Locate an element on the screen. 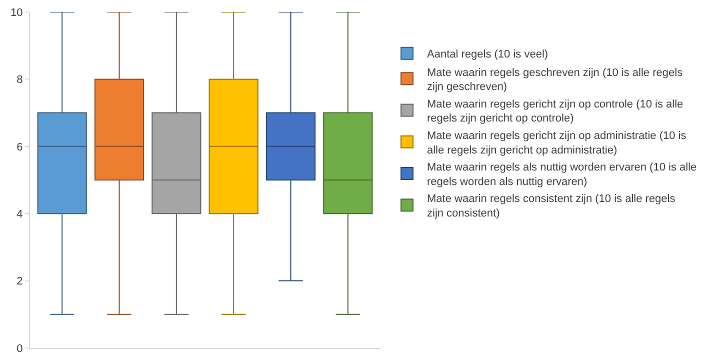 This screenshot has width=725, height=364. y-tick-label: 4 is located at coordinates (19, 214).